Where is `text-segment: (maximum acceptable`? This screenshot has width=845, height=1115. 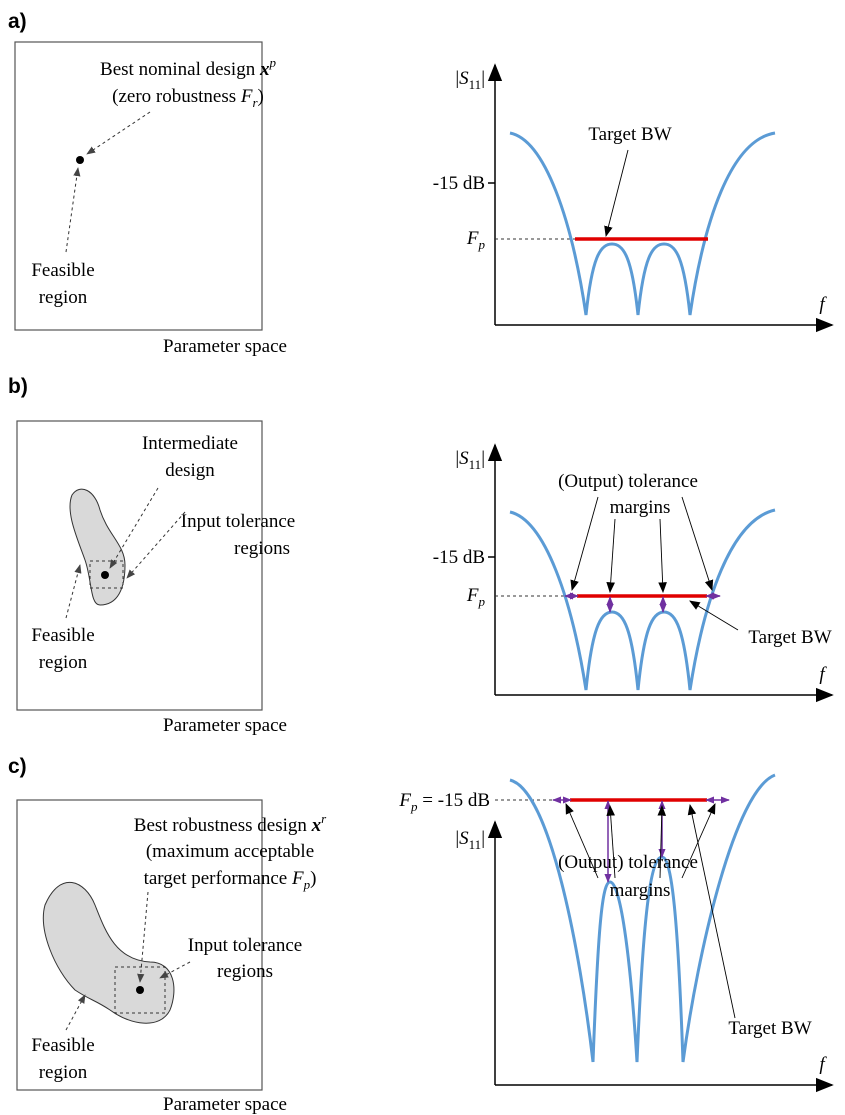
text-segment: (maximum acceptable is located at coordinates (230, 851).